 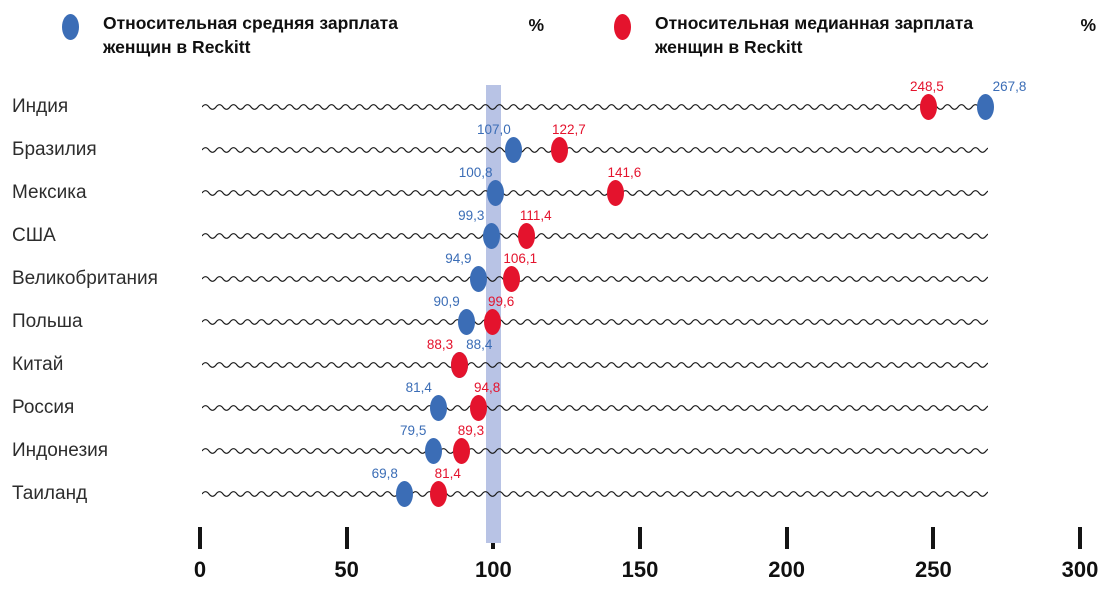 I want to click on row-plot: 81,4 94,8, so click(x=640, y=404).